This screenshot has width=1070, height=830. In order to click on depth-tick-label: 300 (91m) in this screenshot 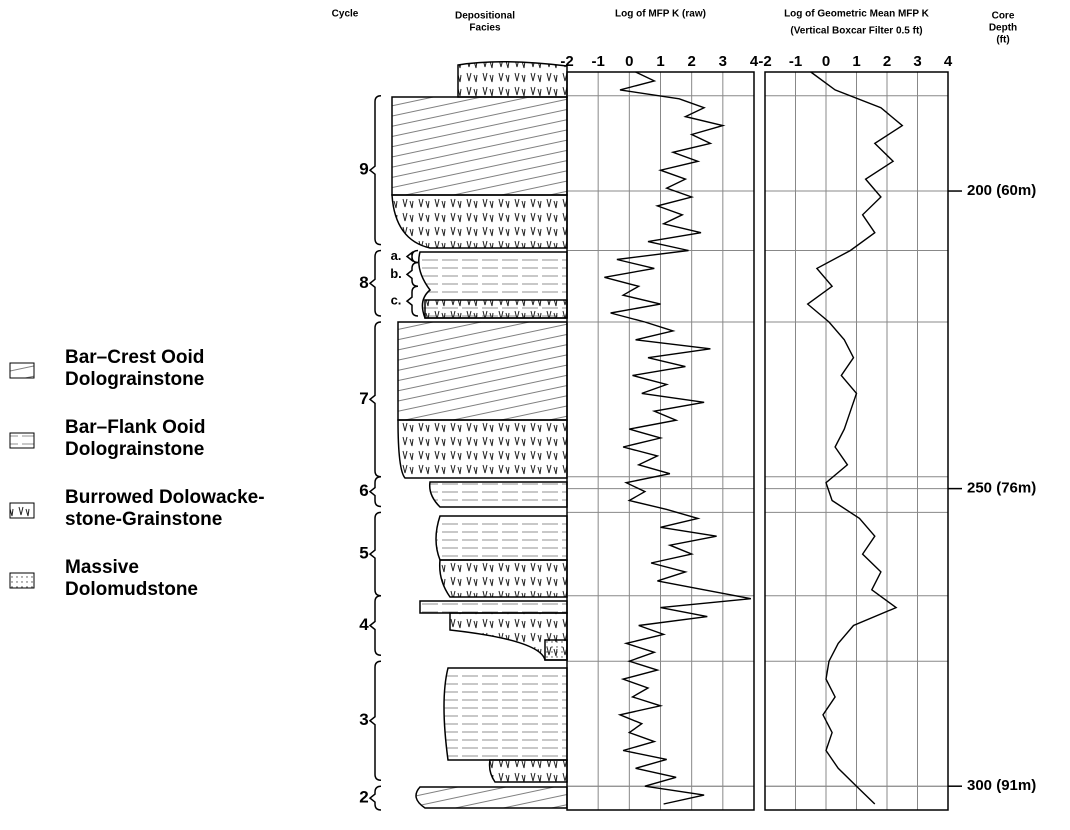, I will do `click(1001, 785)`.